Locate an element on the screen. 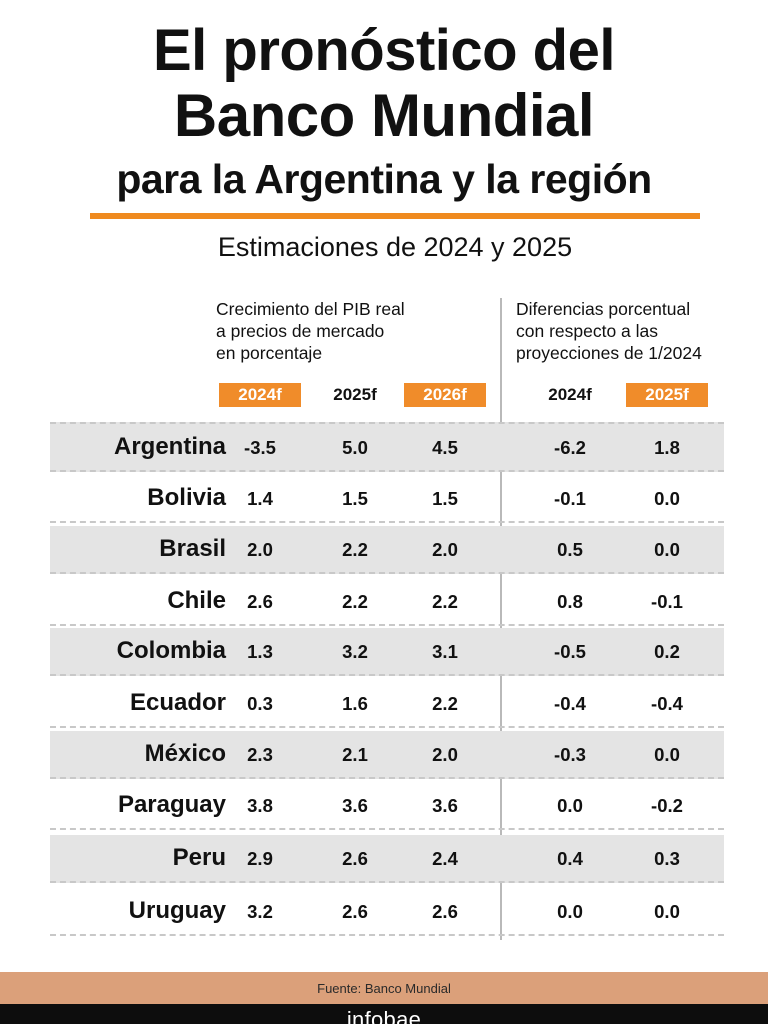 The image size is (768, 1024). value-cell: 3.8 is located at coordinates (260, 805).